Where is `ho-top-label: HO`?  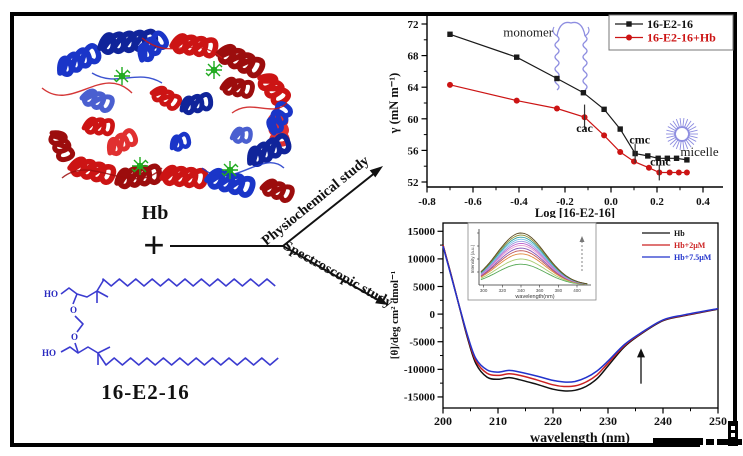
ho-top-label: HO is located at coordinates (51, 294).